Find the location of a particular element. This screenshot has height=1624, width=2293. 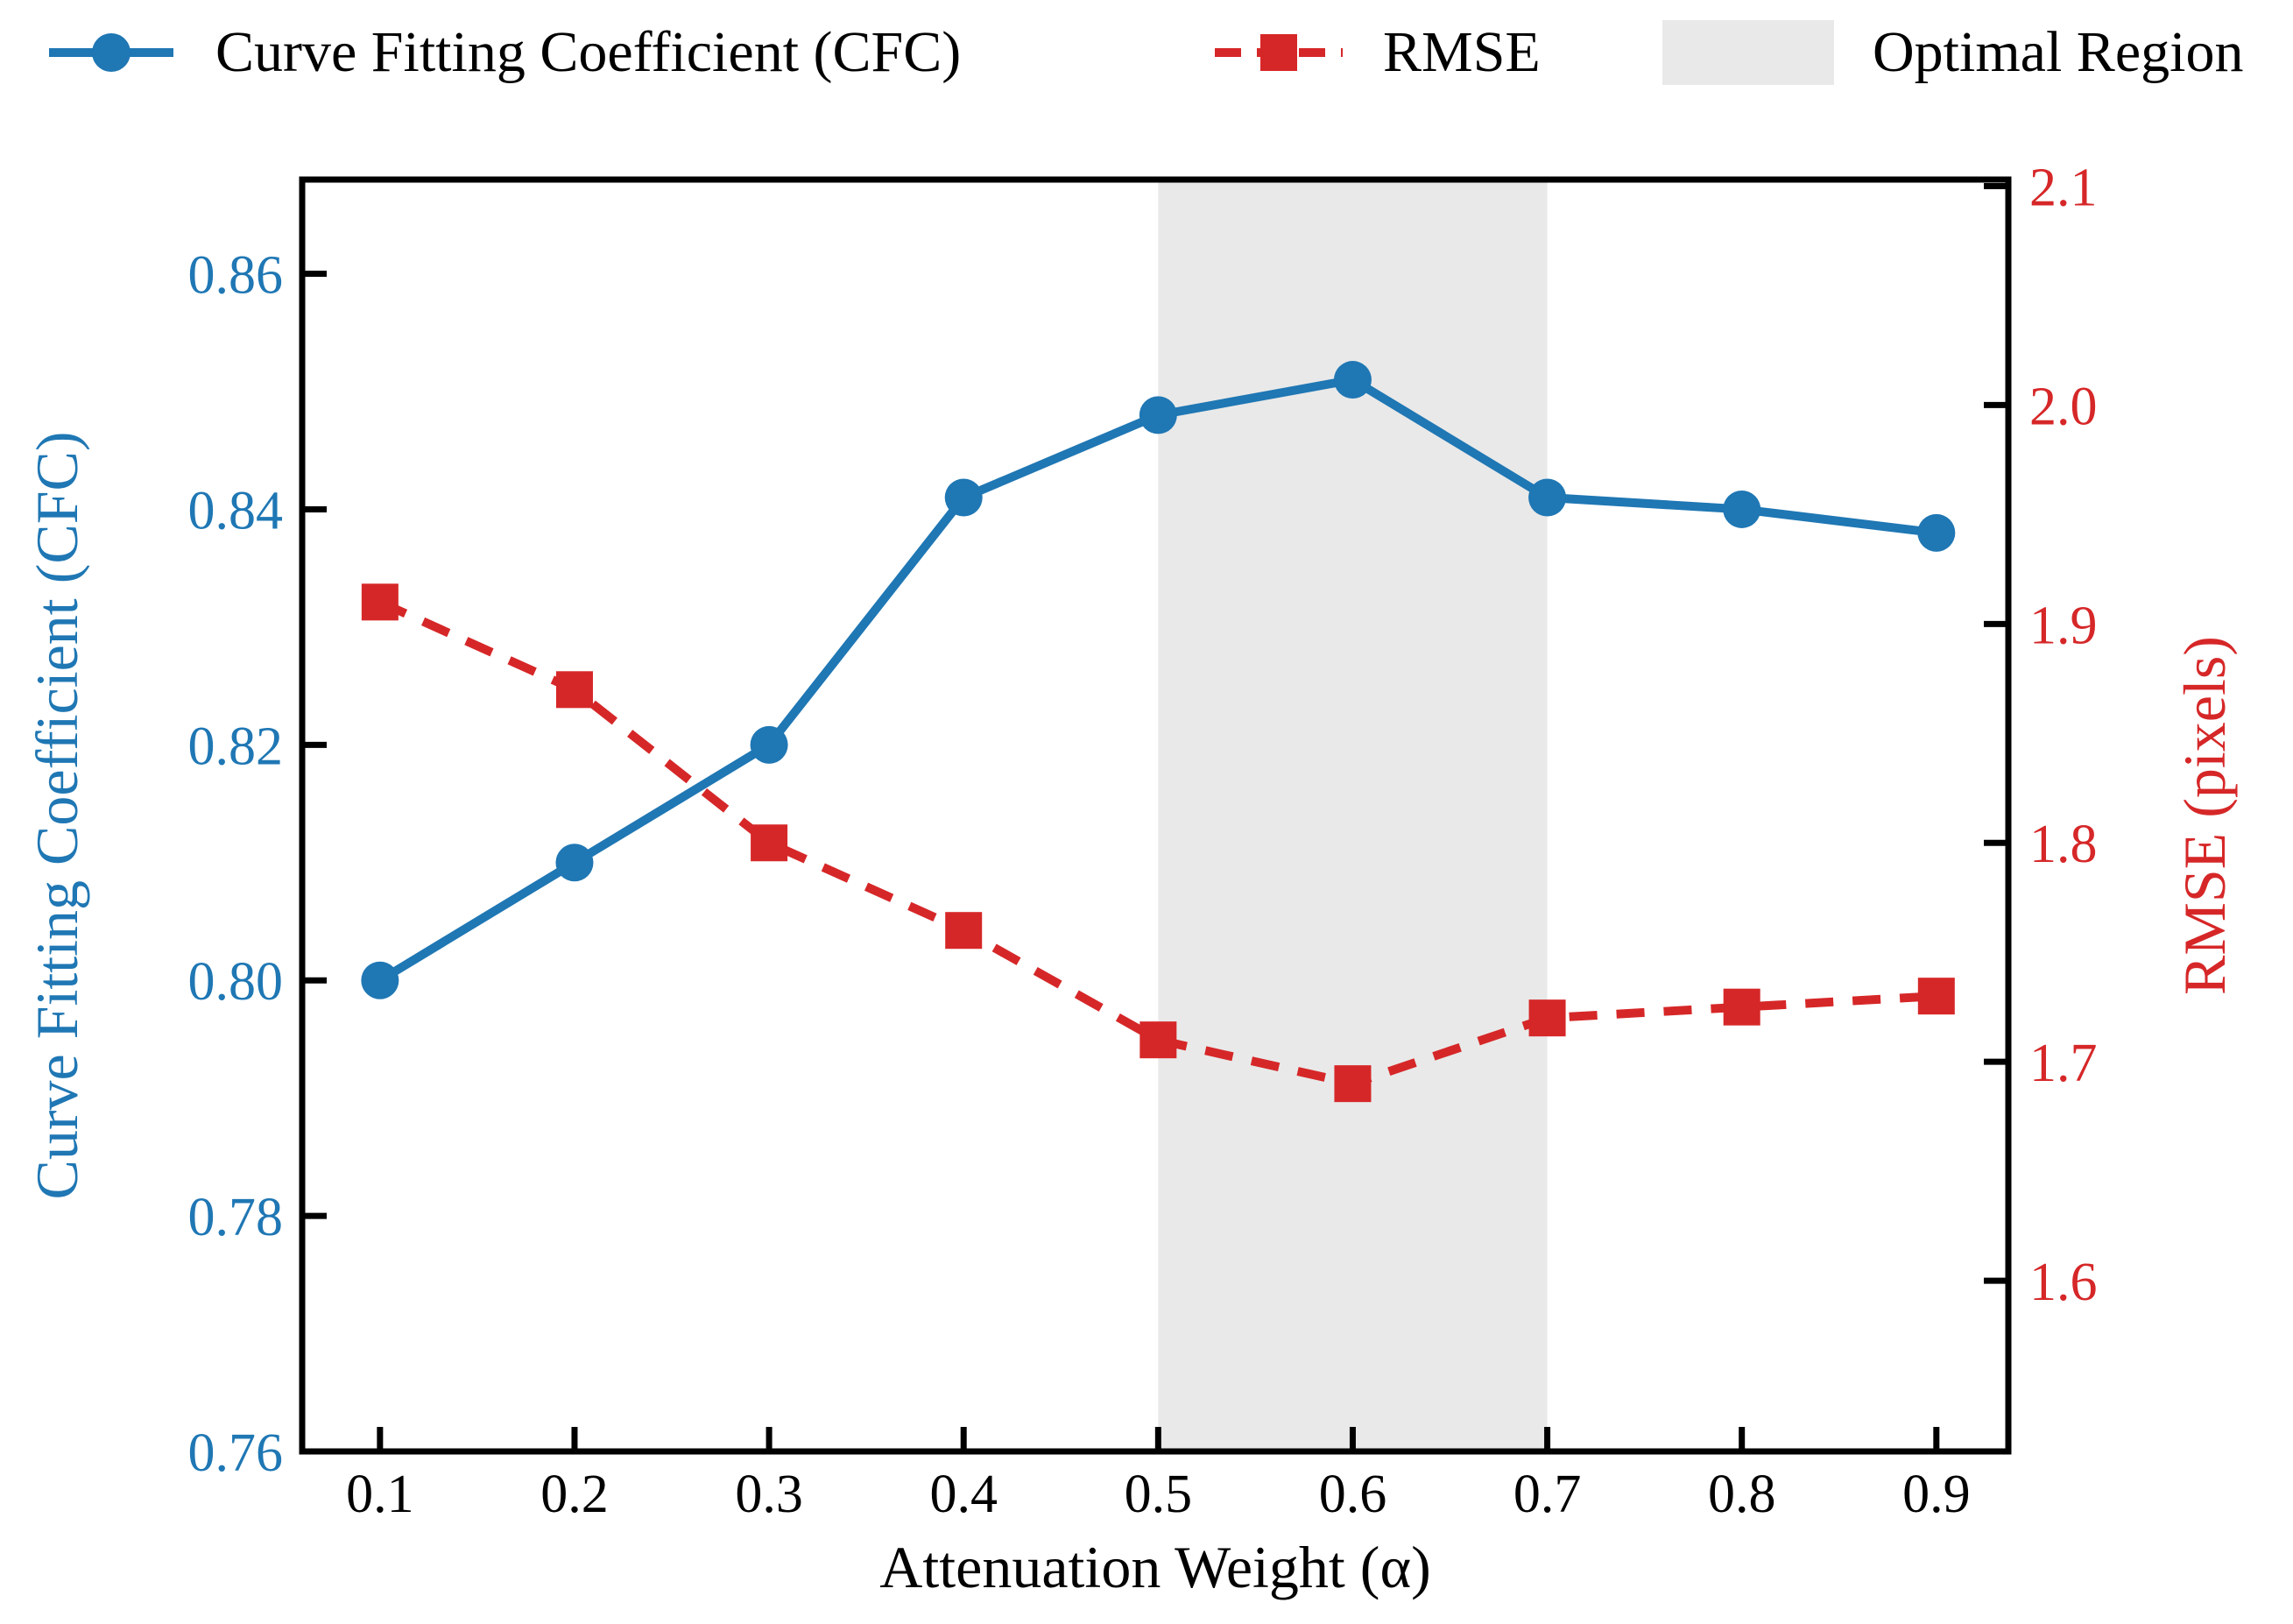

left-tick-label: 0.76 is located at coordinates (236, 1453).